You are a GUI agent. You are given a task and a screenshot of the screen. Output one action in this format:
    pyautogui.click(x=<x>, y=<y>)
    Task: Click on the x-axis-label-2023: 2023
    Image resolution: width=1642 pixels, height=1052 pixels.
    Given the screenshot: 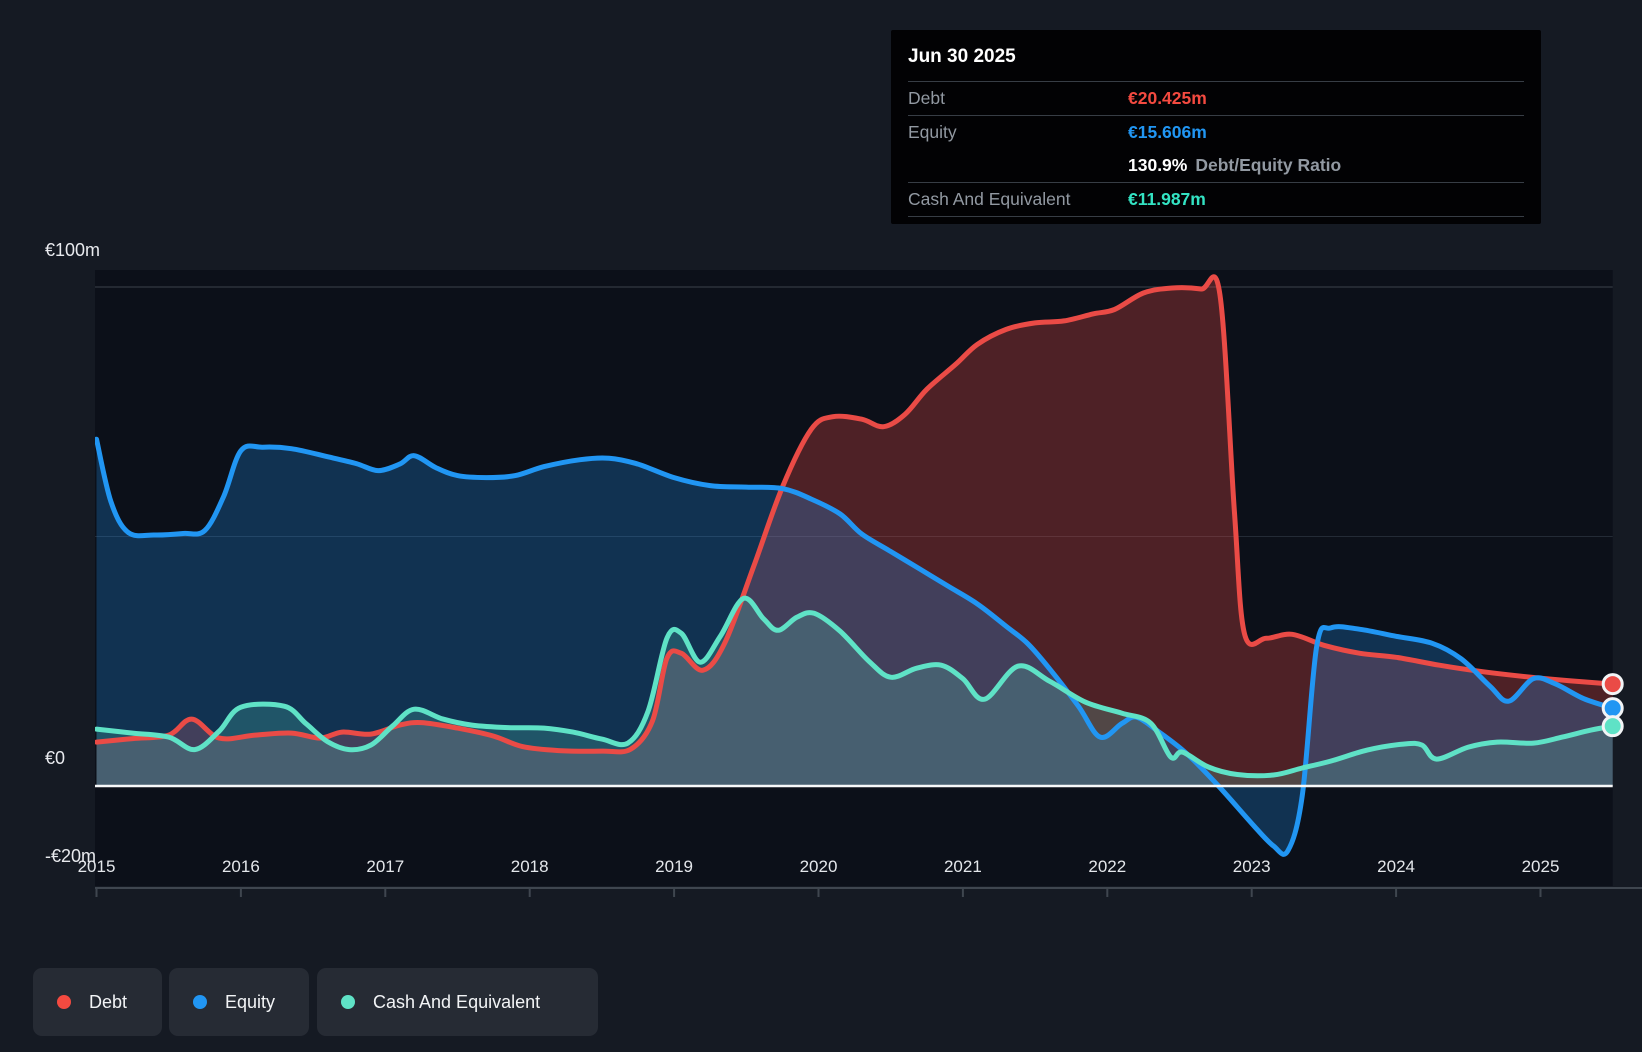 What is the action you would take?
    pyautogui.click(x=1251, y=866)
    